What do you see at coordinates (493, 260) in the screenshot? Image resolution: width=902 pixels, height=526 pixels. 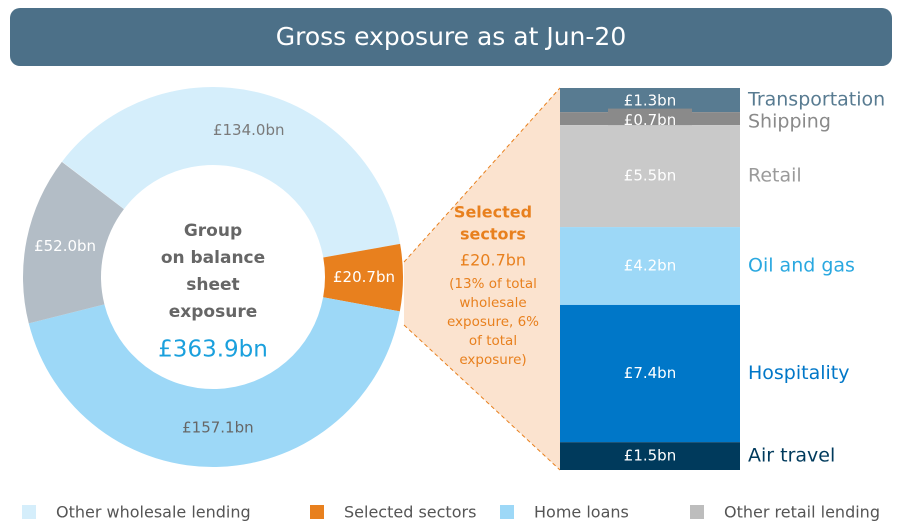 I see `callout-total: £20.7bn` at bounding box center [493, 260].